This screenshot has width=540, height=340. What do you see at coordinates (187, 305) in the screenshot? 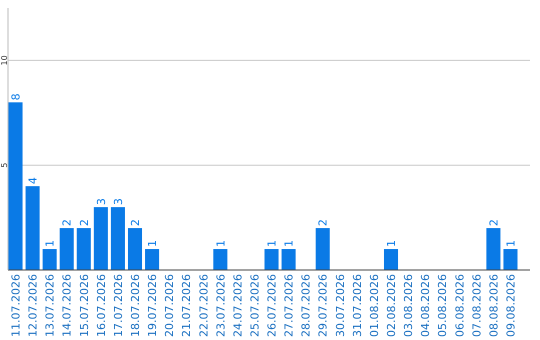
I see `x-tick-label: 21.07.2026` at bounding box center [187, 305].